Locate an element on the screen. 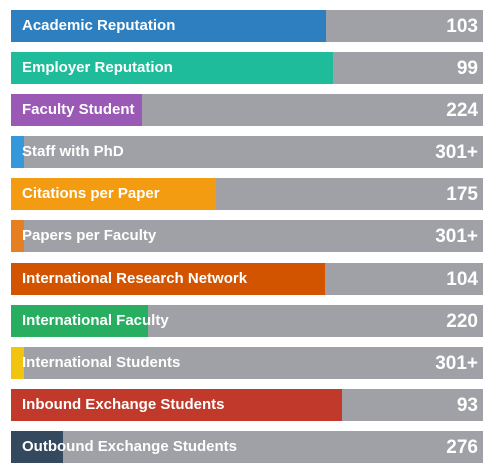  indicator-label: Inbound Exchange Students is located at coordinates (123, 404).